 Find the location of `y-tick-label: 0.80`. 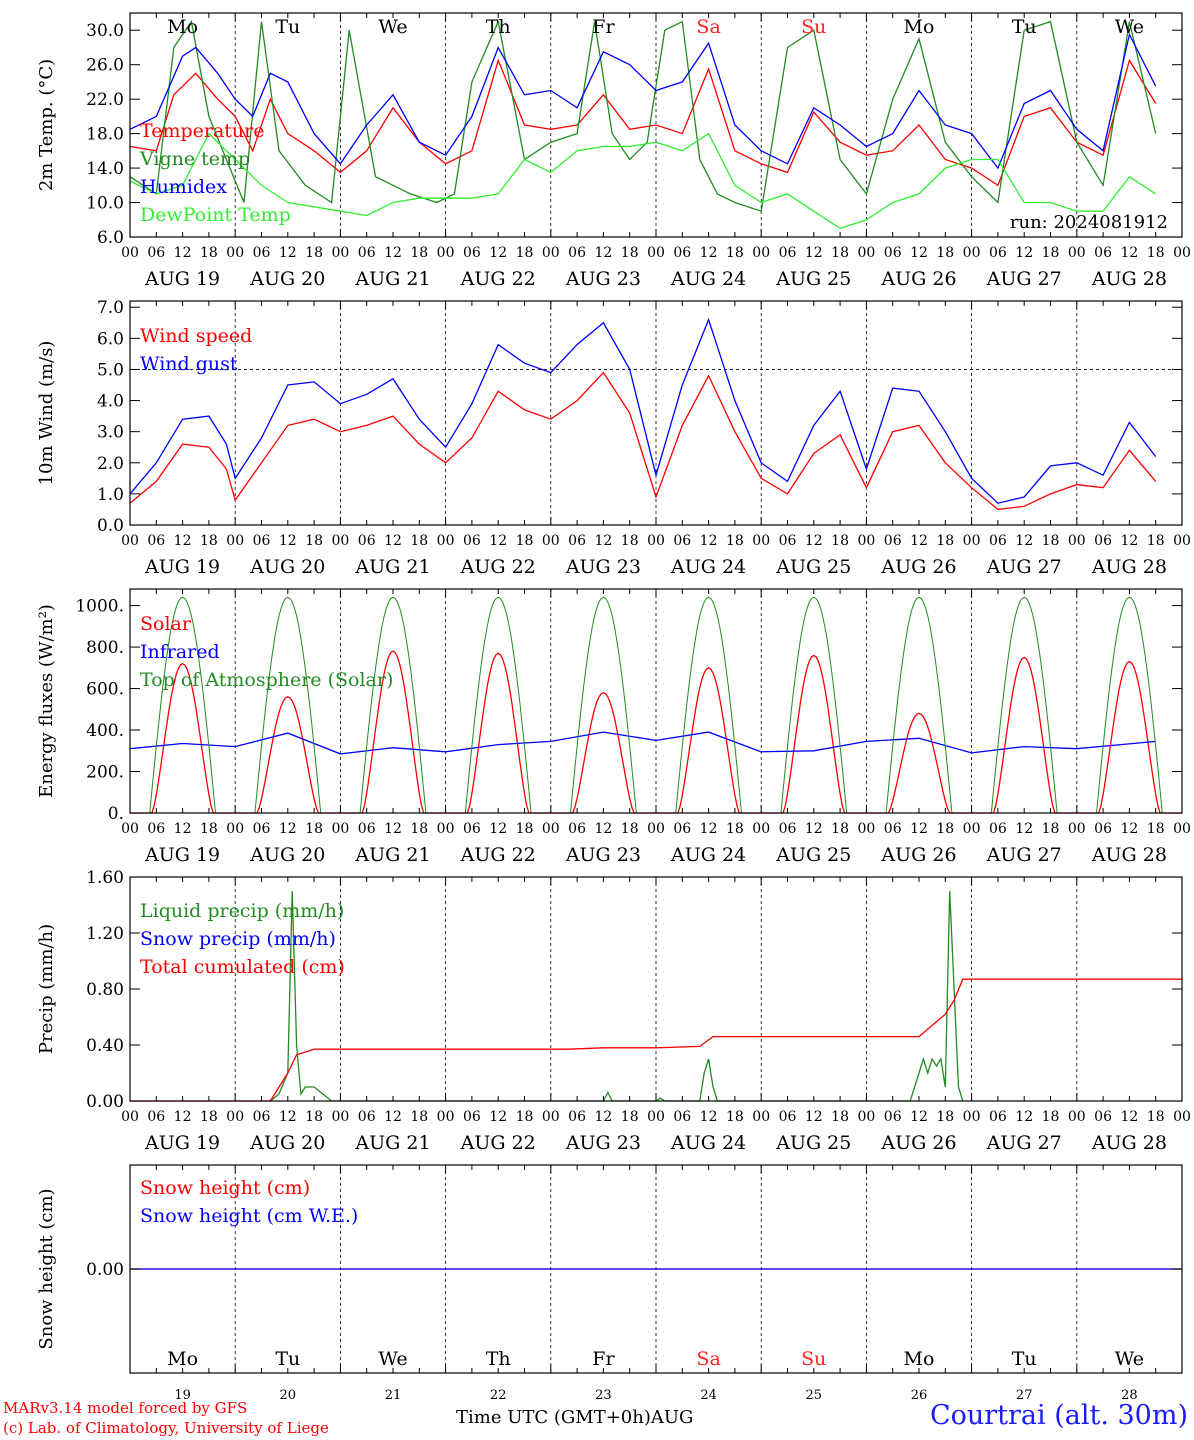

y-tick-label: 0.80 is located at coordinates (105, 990).